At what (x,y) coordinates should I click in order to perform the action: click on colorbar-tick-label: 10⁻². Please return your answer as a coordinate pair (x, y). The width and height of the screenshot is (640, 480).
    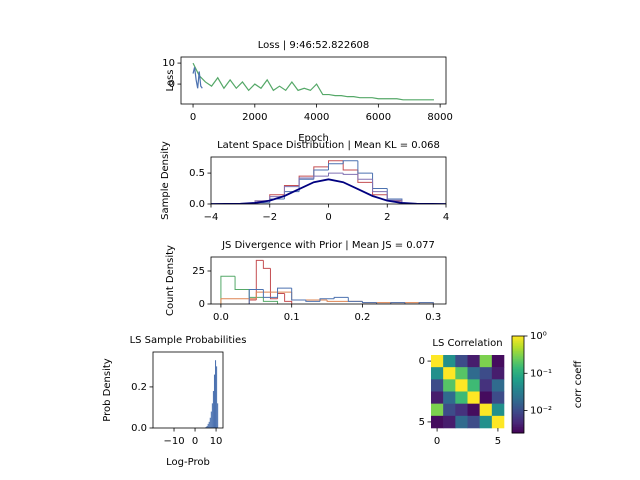
    Looking at the image, I should click on (541, 411).